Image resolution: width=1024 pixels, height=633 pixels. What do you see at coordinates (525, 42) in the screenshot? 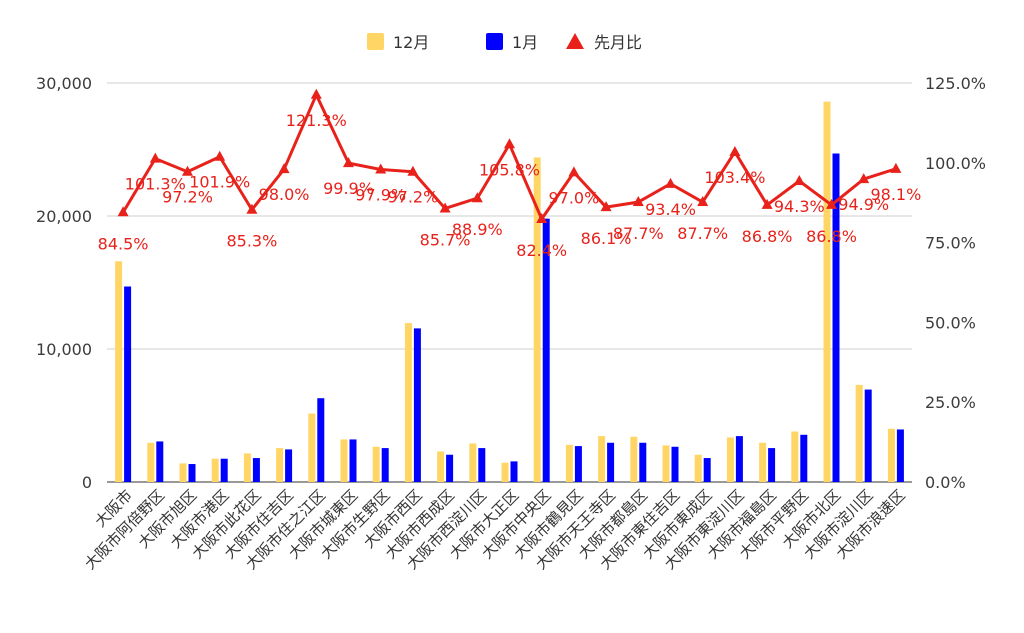
I see `legend-label-jan: 1月` at bounding box center [525, 42].